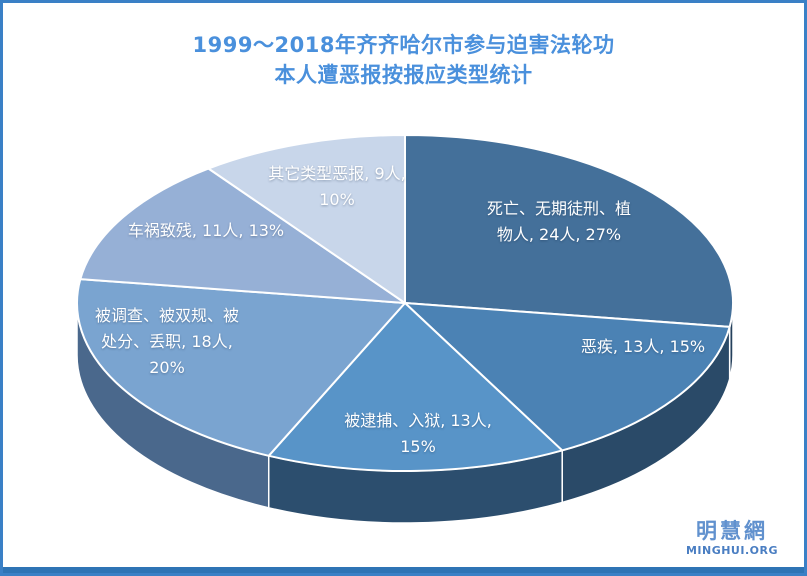 The height and width of the screenshot is (576, 807). I want to click on bottom-accent-bar, so click(403, 570).